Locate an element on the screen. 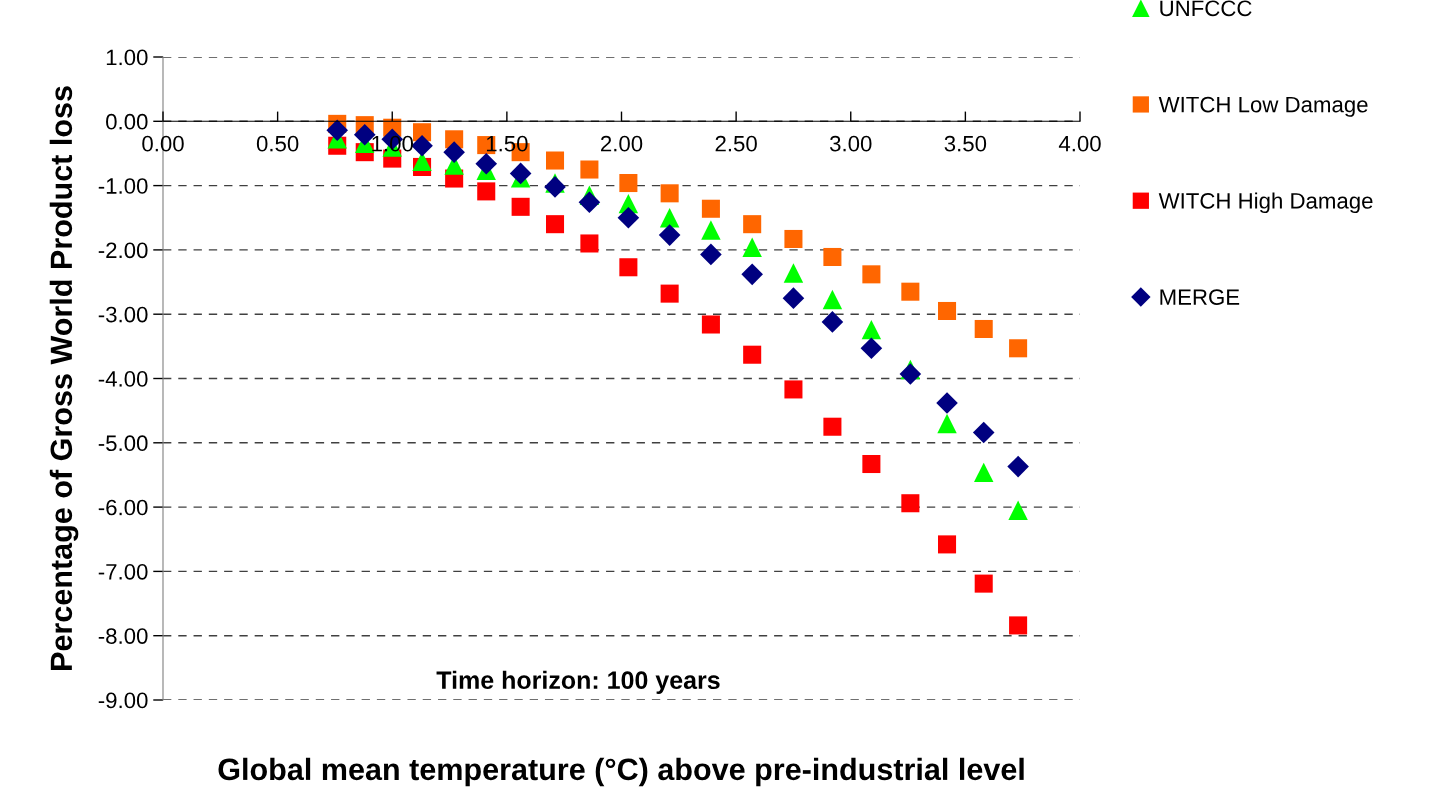 The image size is (1435, 788). y-axis-title: Percentage of Gross World Product loss is located at coordinates (64, 378).